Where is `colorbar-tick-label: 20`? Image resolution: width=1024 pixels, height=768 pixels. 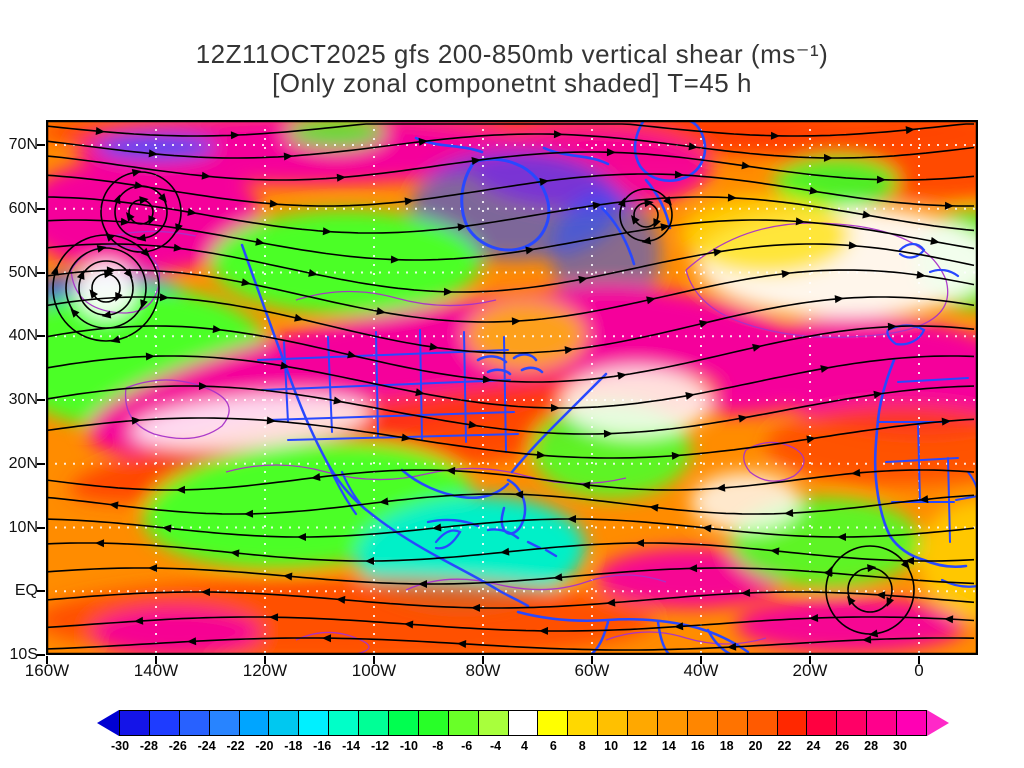 colorbar-tick-label: 20 is located at coordinates (755, 746).